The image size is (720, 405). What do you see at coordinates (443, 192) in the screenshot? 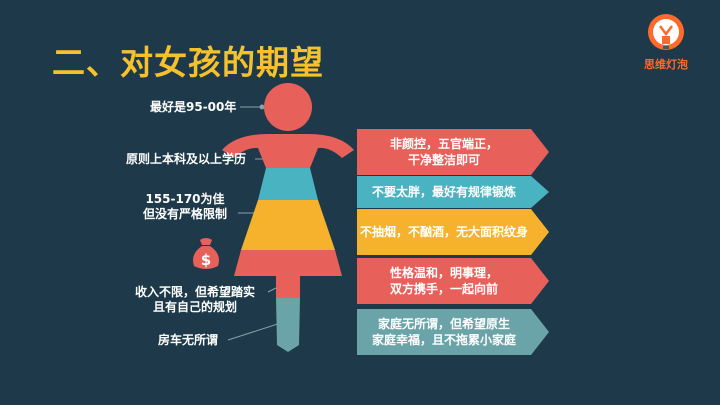
I see `arrow-fitness-text: 不要太胖，最好有规律锻炼` at bounding box center [443, 192].